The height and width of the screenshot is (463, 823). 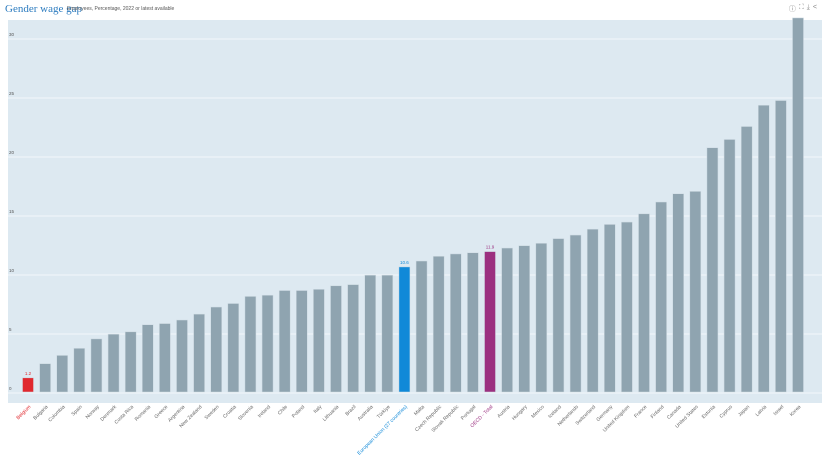 I want to click on bar-finland, so click(x=661, y=297).